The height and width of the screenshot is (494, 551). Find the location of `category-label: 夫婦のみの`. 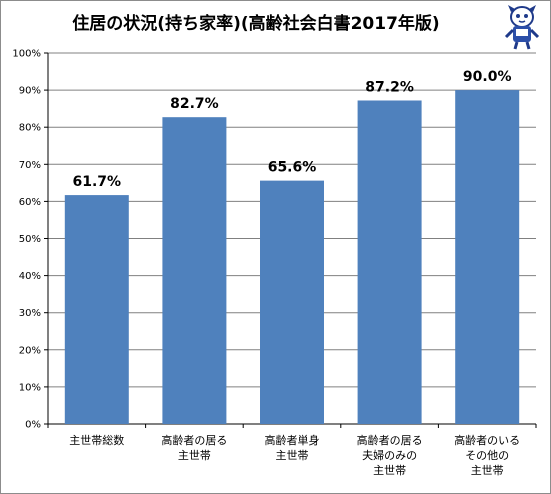

category-label: 夫婦のみの is located at coordinates (389, 455).